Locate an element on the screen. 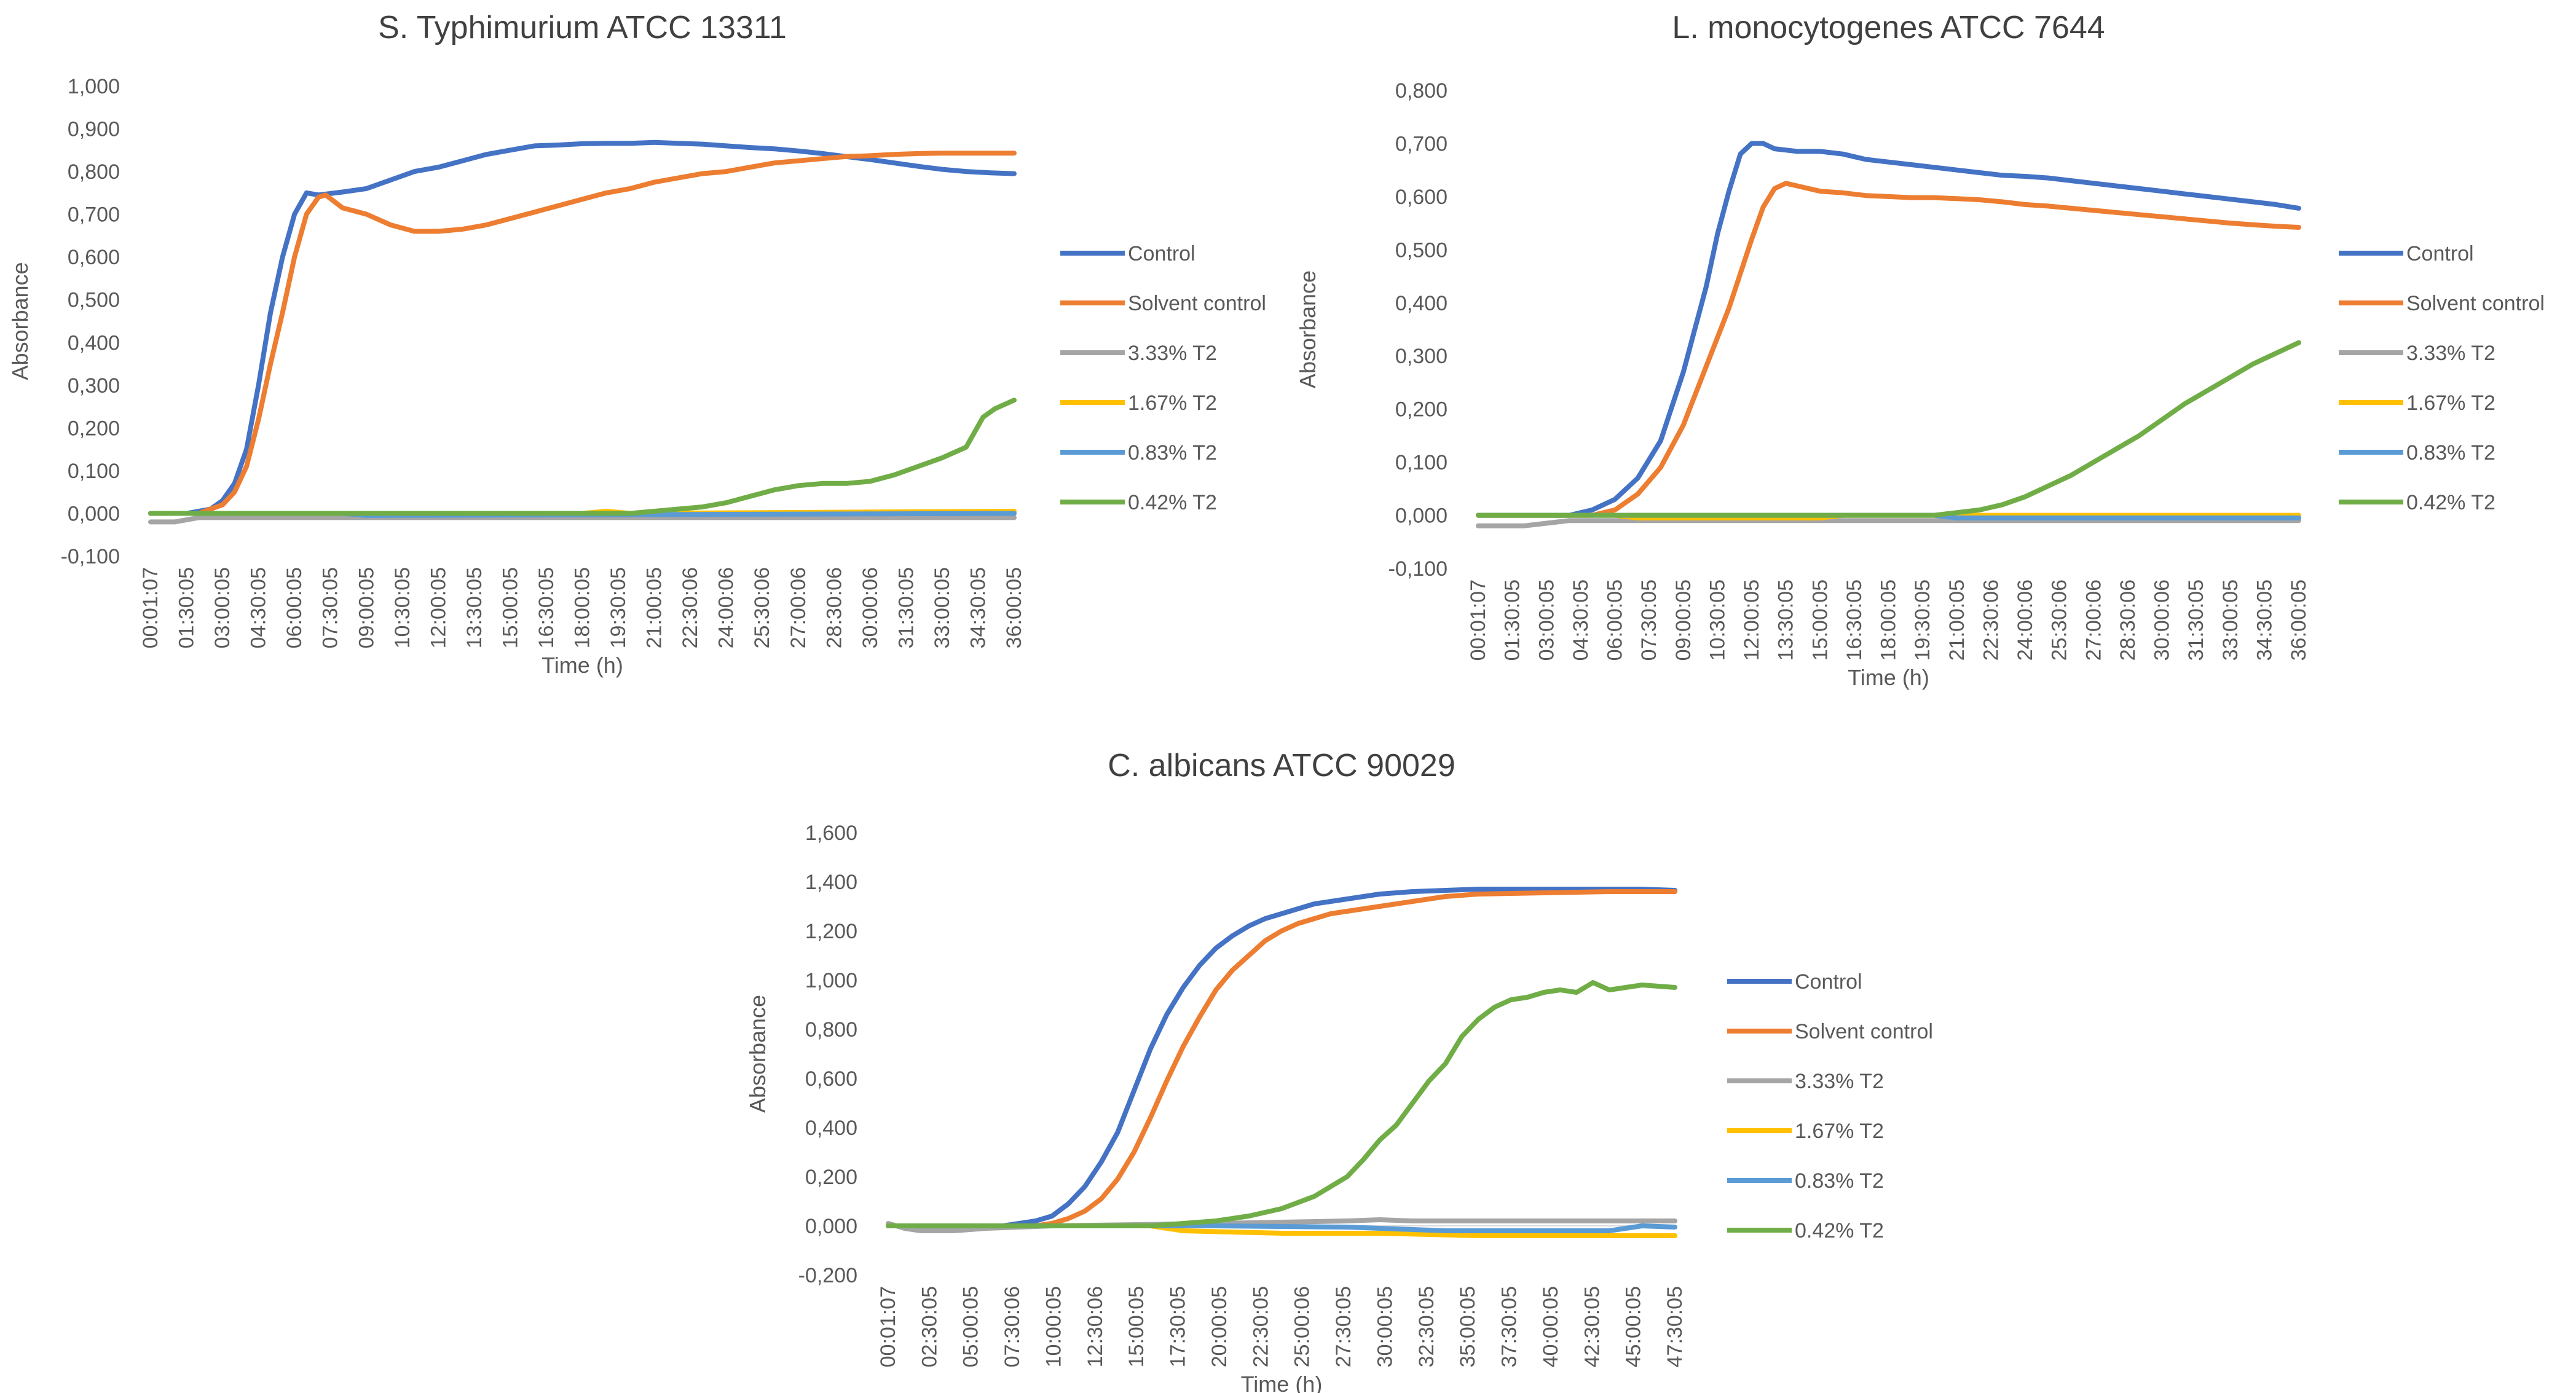 This screenshot has height=1393, width=2576. x-tick-label: 27:30:05 is located at coordinates (1344, 1326).